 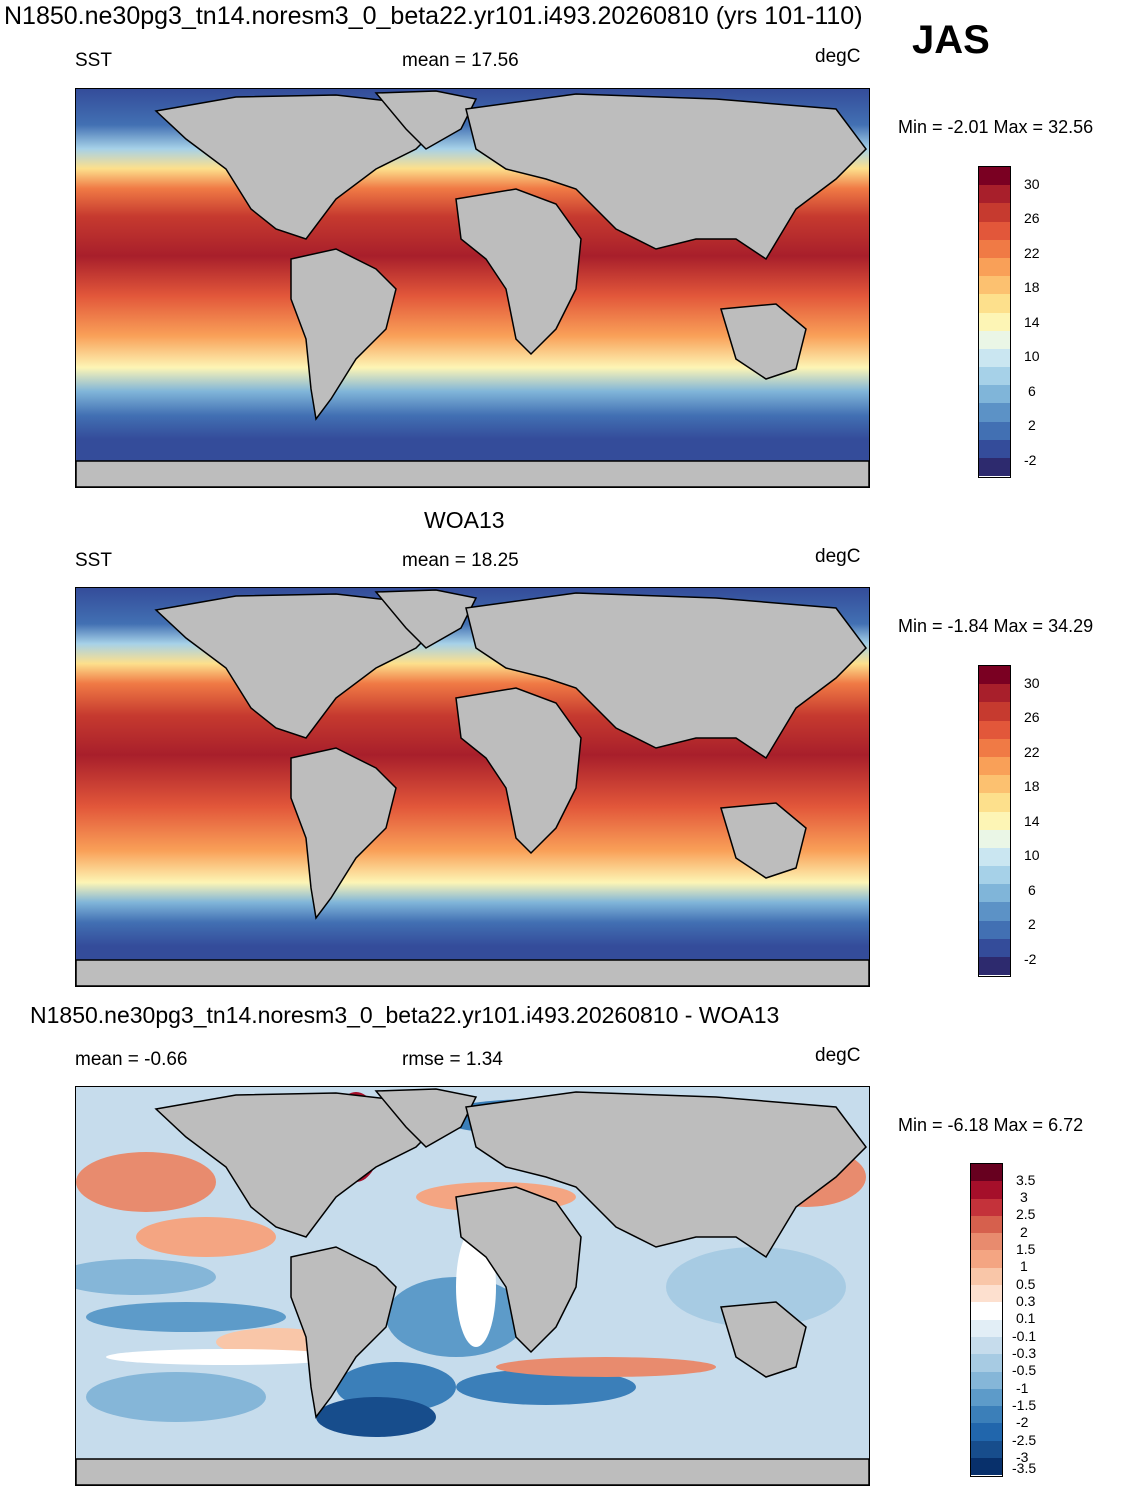 What do you see at coordinates (452, 1059) in the screenshot?
I see `panel3-rmse-label: rmse = 1.34` at bounding box center [452, 1059].